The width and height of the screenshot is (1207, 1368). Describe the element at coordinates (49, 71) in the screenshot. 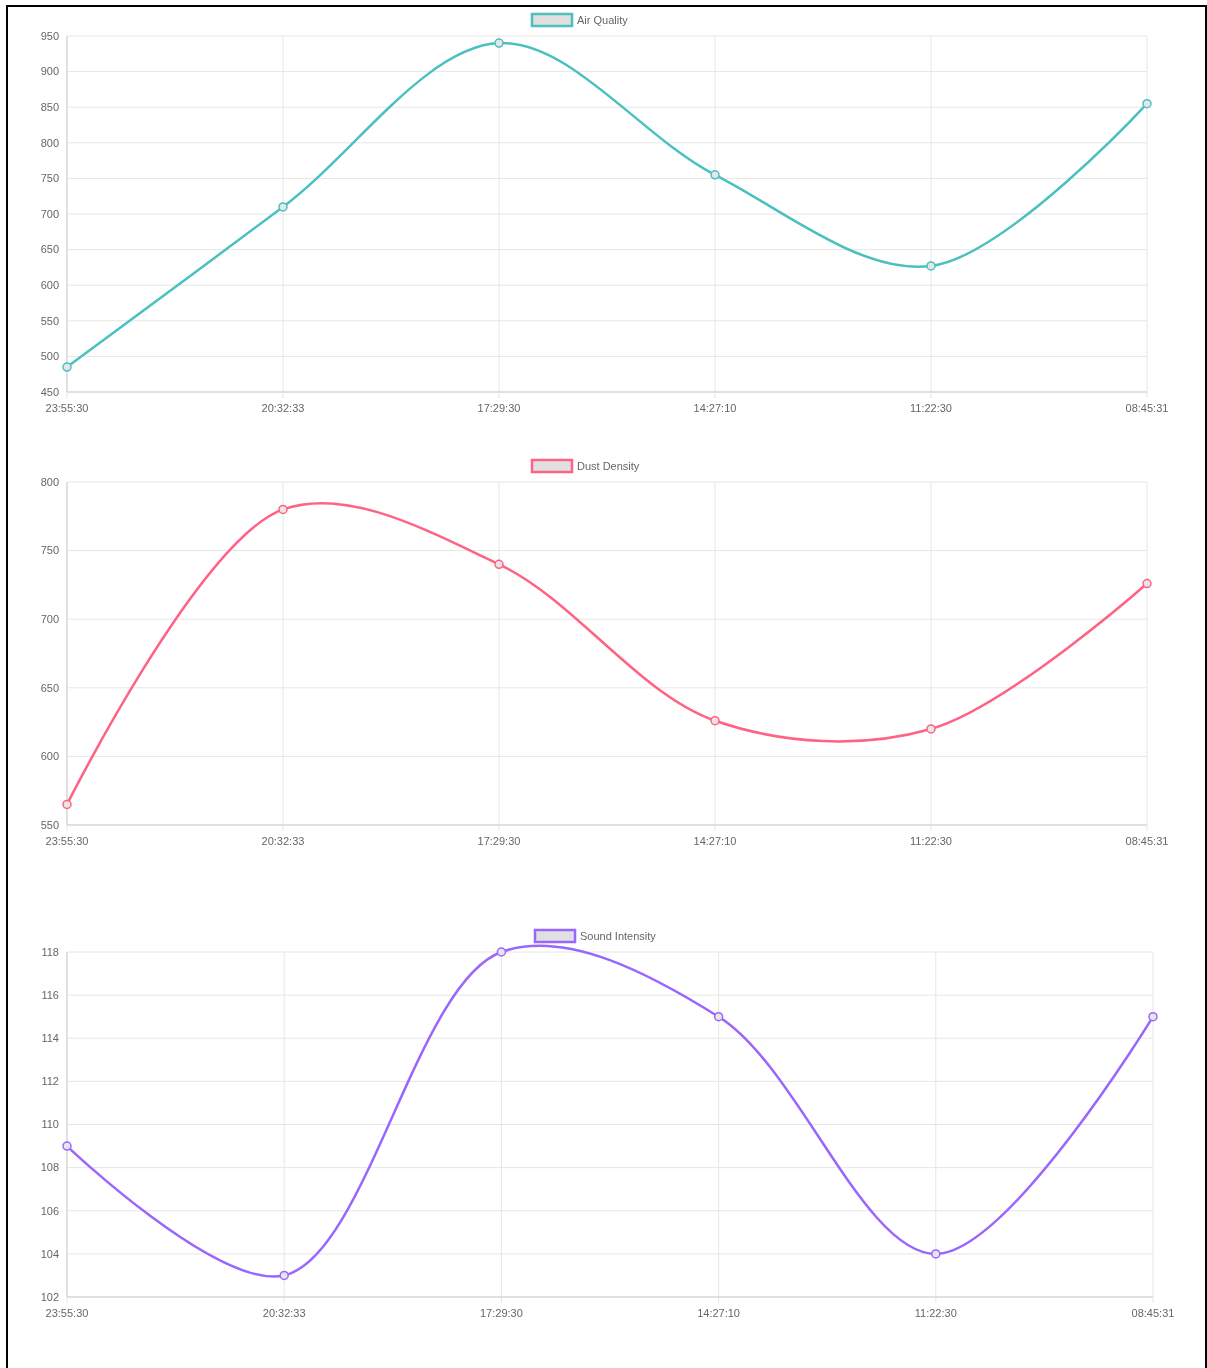

I see `y-tick-label: 900` at that location.